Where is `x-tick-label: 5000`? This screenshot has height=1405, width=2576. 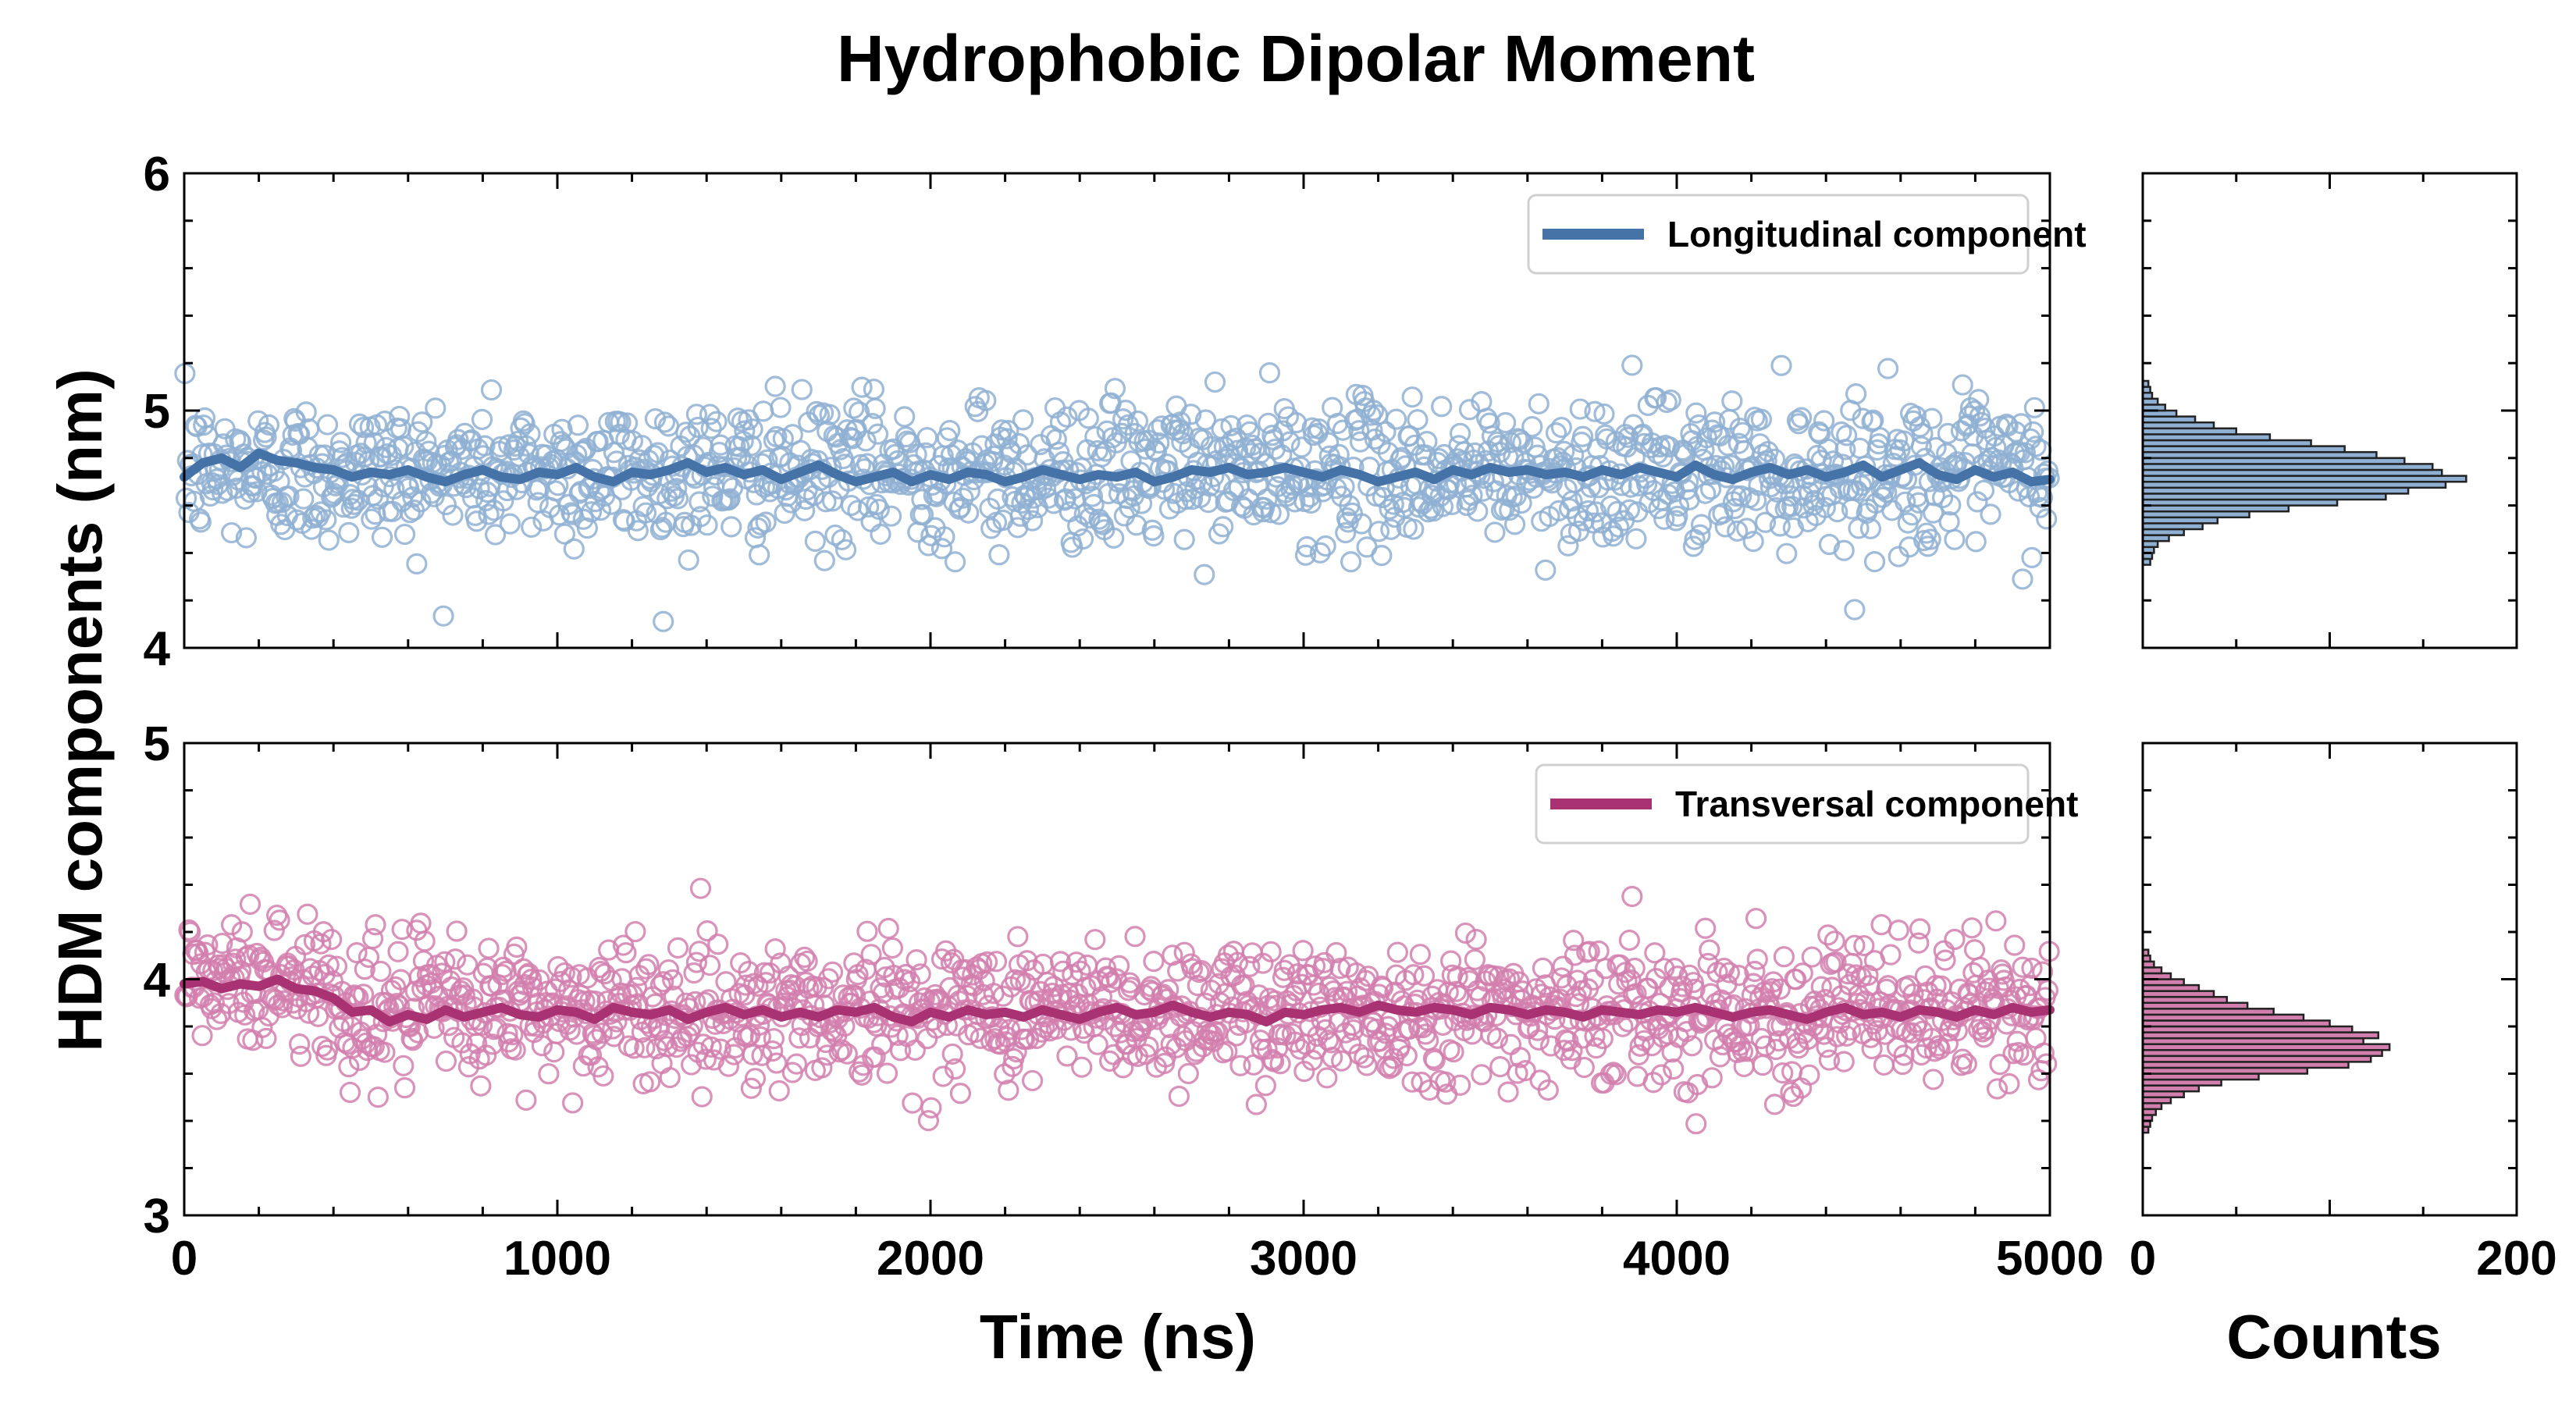 x-tick-label: 5000 is located at coordinates (2050, 1259).